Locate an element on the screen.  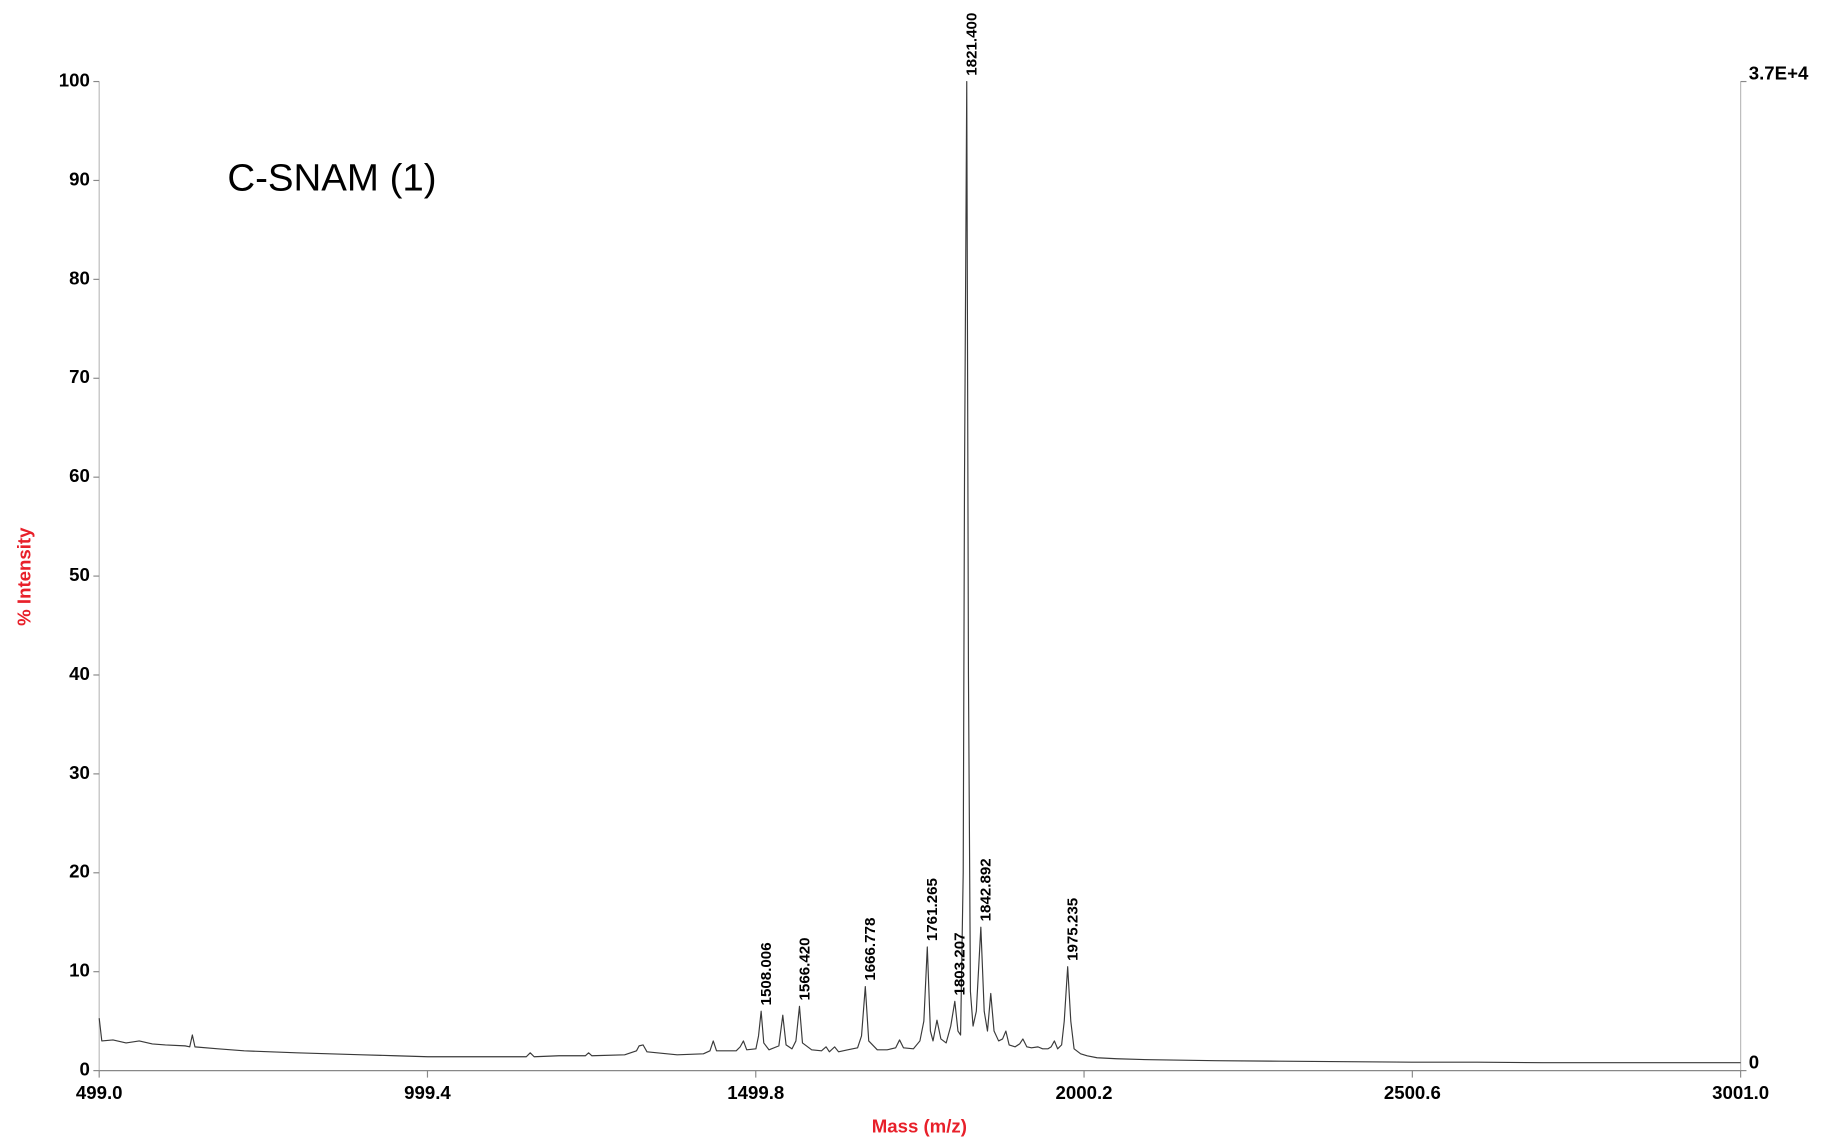
peak-label: 1761.265 is located at coordinates (932, 909).